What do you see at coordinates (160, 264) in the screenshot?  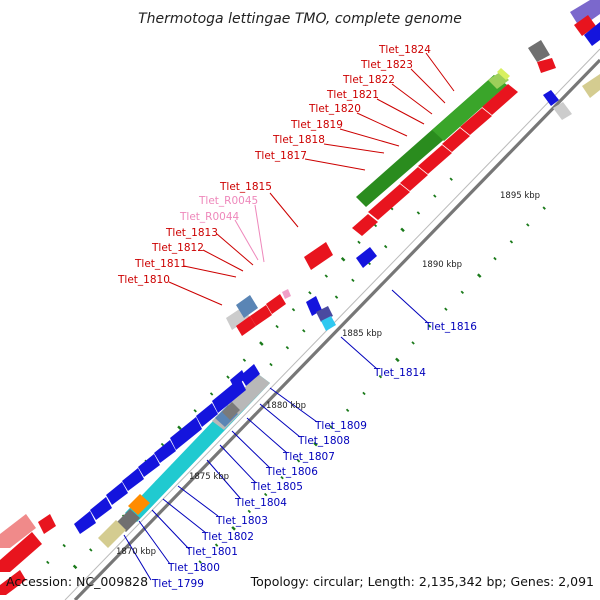 I see `label-tlet-1811: Tlet_1811` at bounding box center [160, 264].